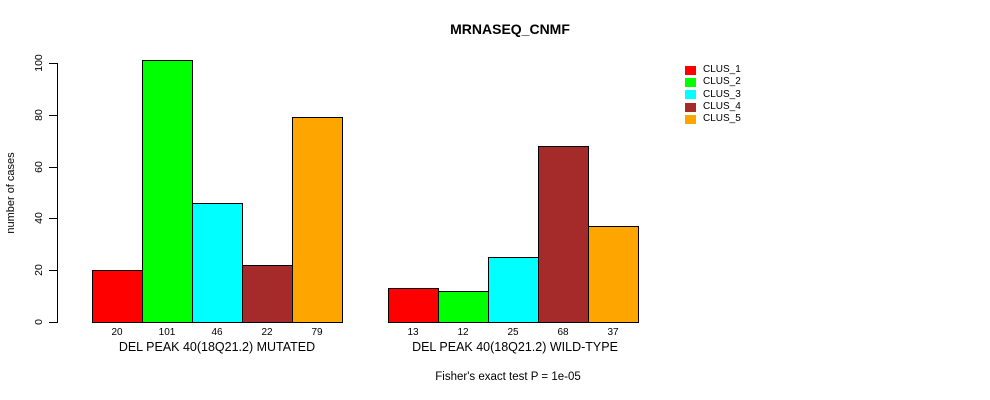 This screenshot has height=400, width=990. What do you see at coordinates (317, 220) in the screenshot?
I see `bar-clus_5-mutated` at bounding box center [317, 220].